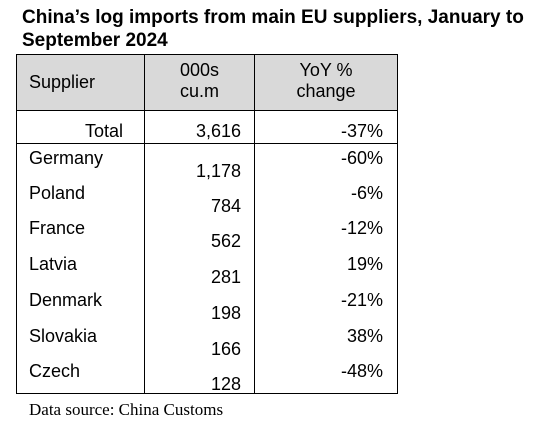 Image resolution: width=548 pixels, height=427 pixels. I want to click on supplier-name: Slovakia, so click(63, 336).